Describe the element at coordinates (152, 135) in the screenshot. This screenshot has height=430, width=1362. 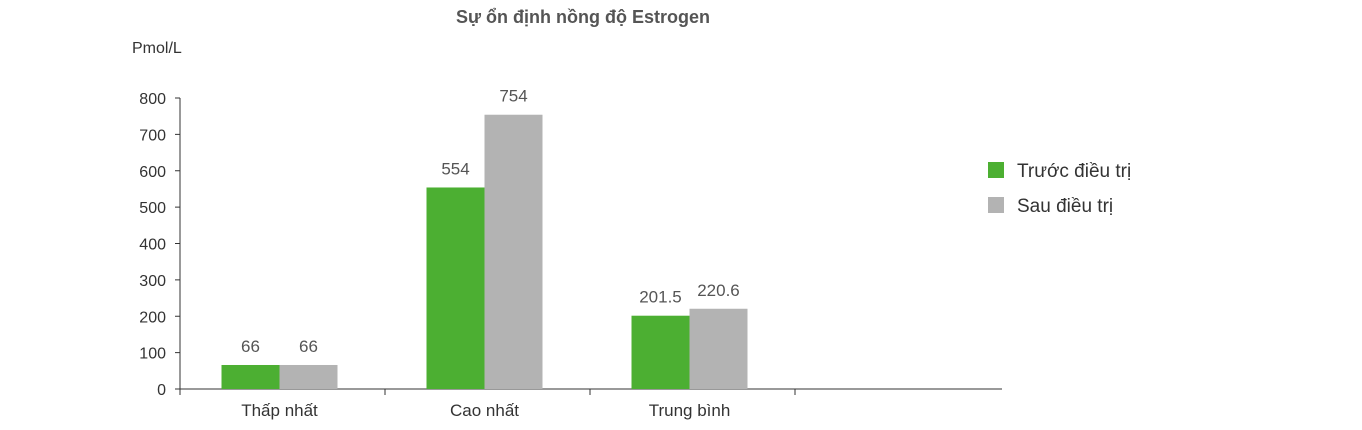
I see `y-tick-label: 700` at that location.